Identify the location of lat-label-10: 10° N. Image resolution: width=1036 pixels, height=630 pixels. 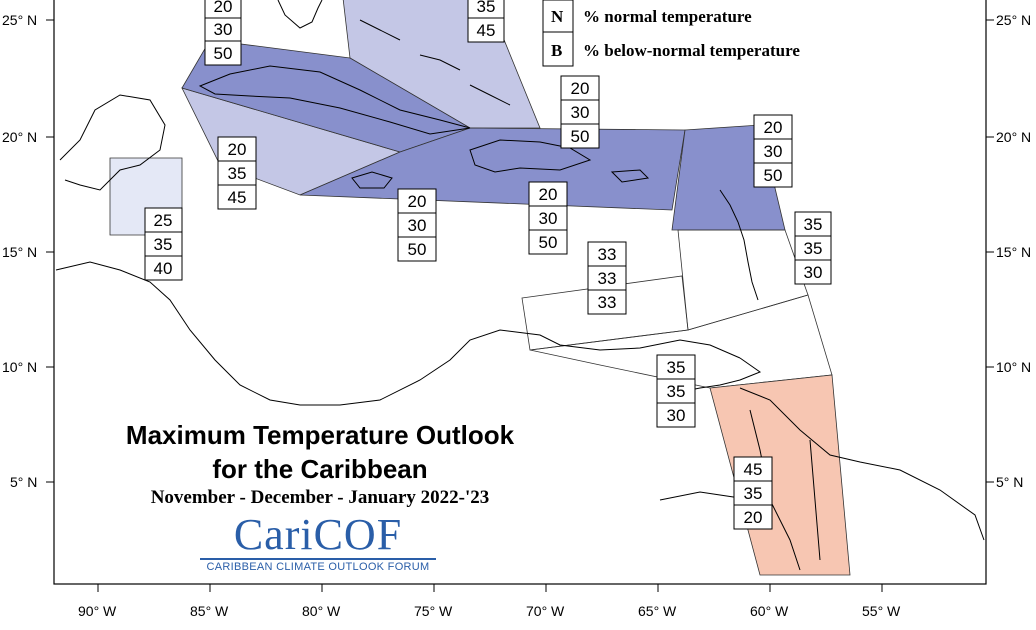
(19, 367).